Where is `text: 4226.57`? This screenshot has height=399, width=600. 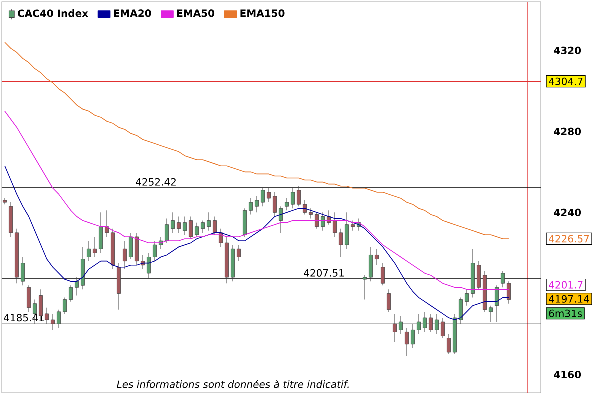 text: 4226.57 is located at coordinates (569, 239).